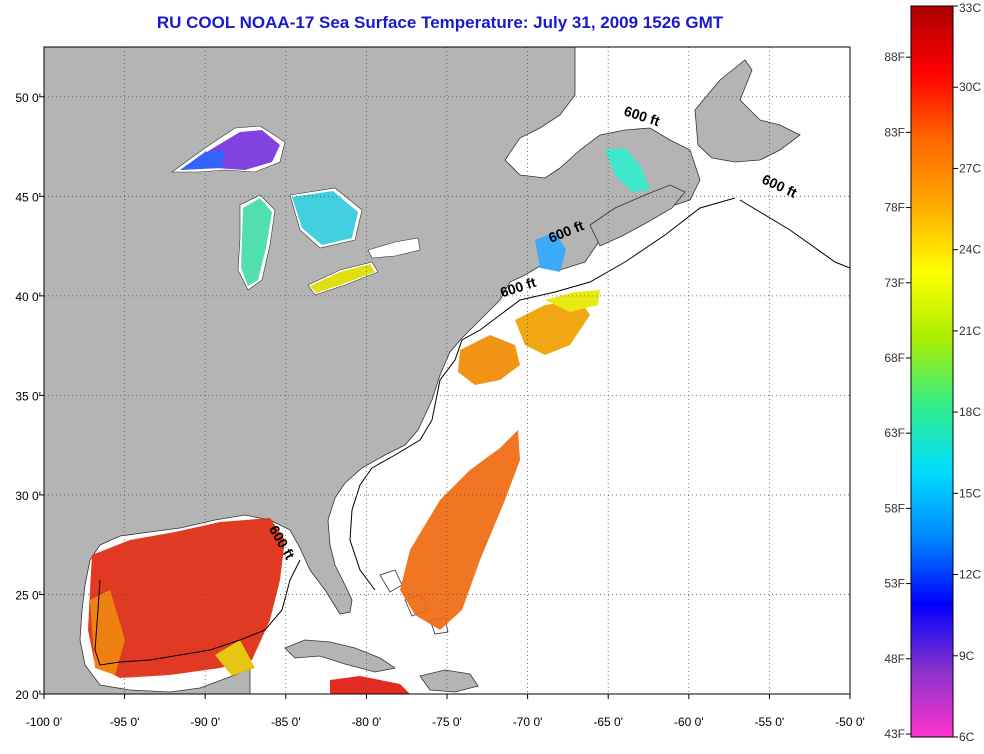 This screenshot has height=754, width=984. I want to click on colorbar-fahrenheit-label: 63F, so click(894, 433).